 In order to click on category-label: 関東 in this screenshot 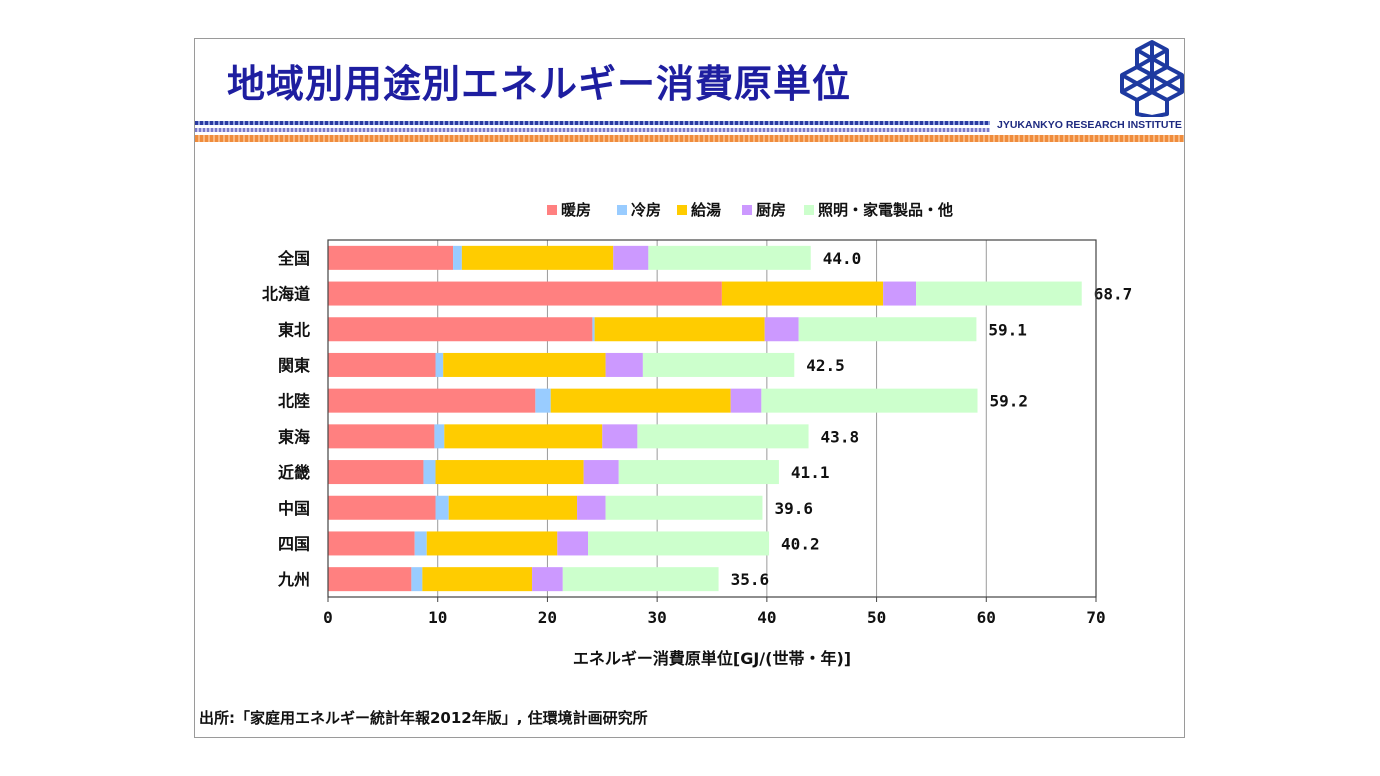, I will do `click(294, 365)`.